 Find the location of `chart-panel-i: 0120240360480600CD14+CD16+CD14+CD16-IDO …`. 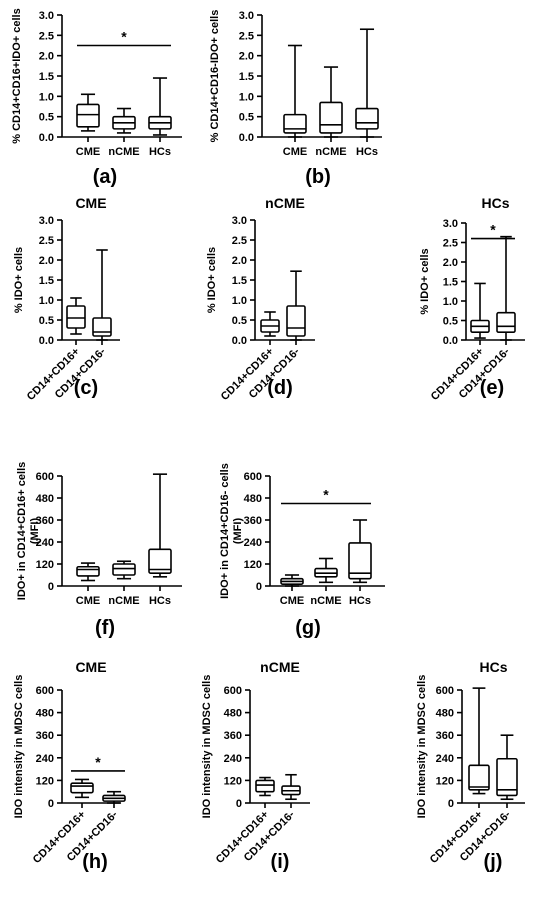

chart-panel-i: 0120240360480600CD14+CD16+CD14+CD16-IDO … is located at coordinates (255, 766).